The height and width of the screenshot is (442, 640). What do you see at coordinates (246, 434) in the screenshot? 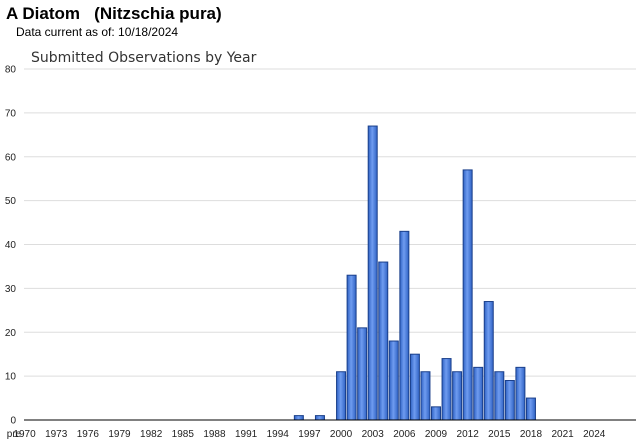
I see `x-tick-label: 1991` at bounding box center [246, 434].